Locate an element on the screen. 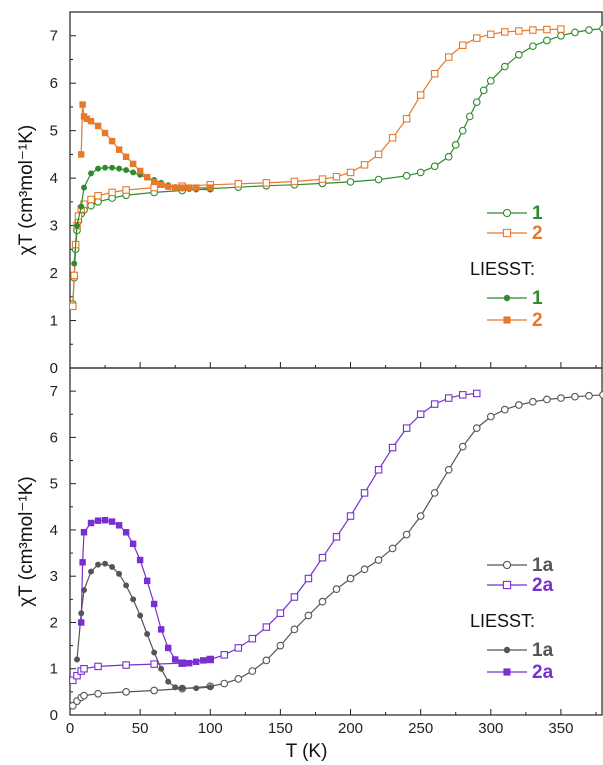  series-2-LIESST is located at coordinates (146, 146).